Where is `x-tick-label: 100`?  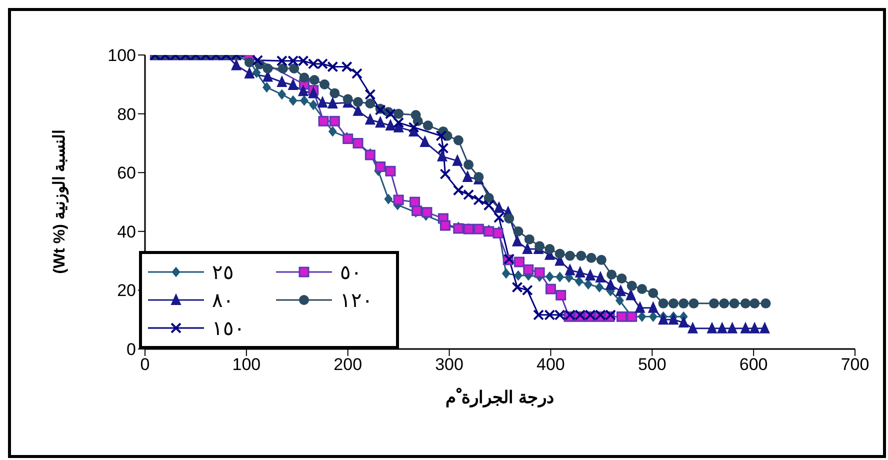
x-tick-label: 100 is located at coordinates (246, 364).